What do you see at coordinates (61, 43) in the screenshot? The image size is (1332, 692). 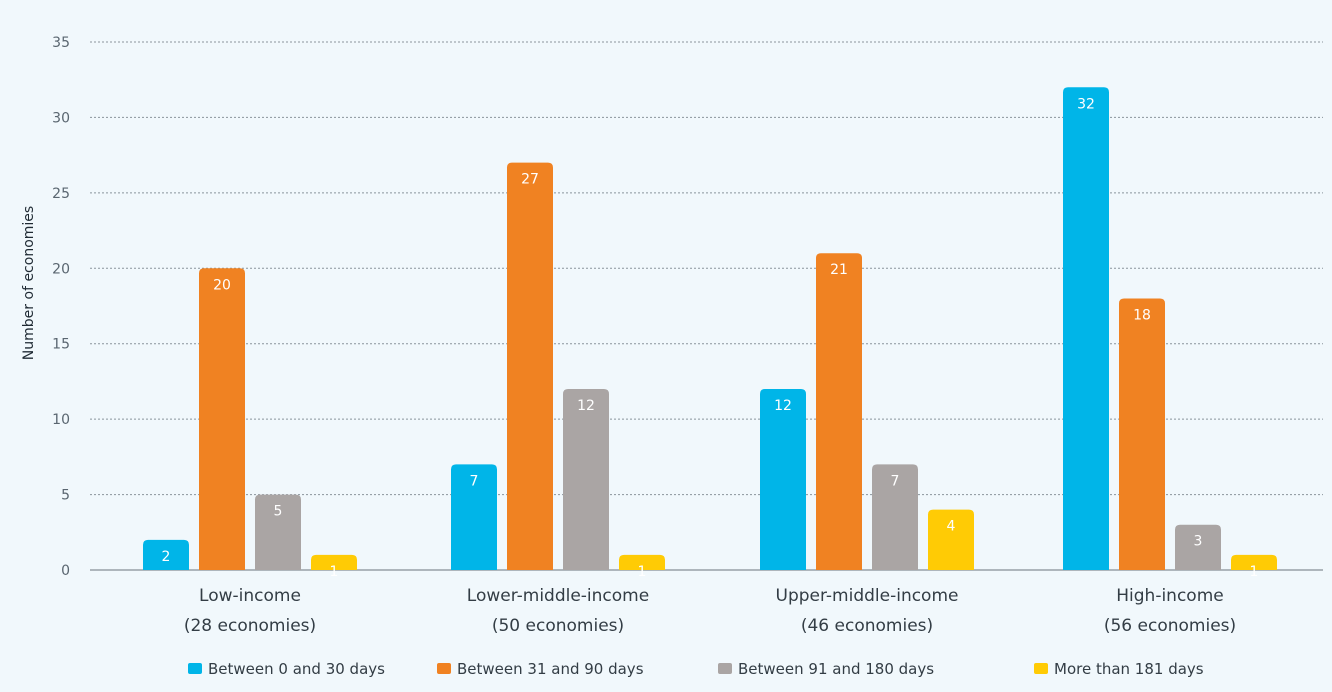 I see `y-tick-label: 35` at bounding box center [61, 43].